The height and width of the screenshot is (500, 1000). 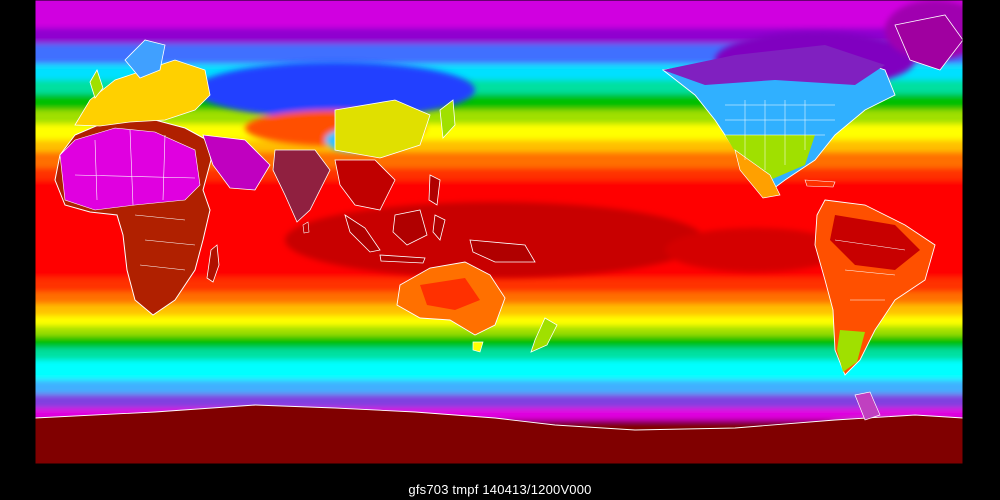 What do you see at coordinates (499, 37) in the screenshot?
I see `band-north-purple` at bounding box center [499, 37].